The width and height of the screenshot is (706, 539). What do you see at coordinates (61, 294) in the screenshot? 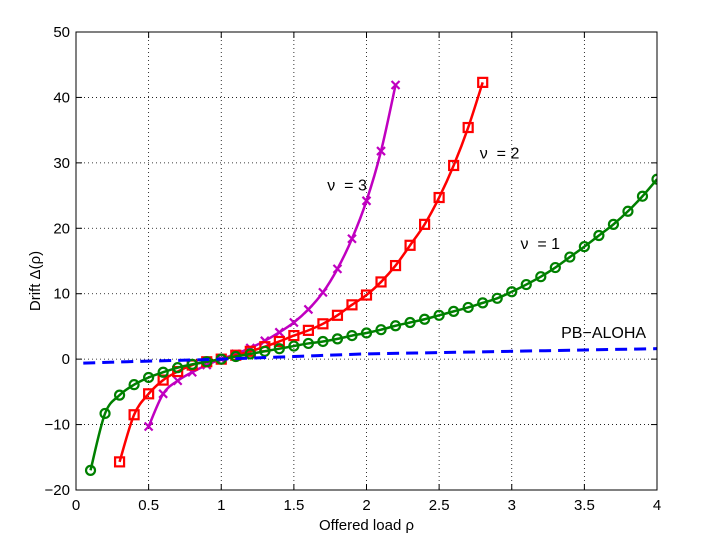
I see `y-tick-label: 10` at bounding box center [61, 294].